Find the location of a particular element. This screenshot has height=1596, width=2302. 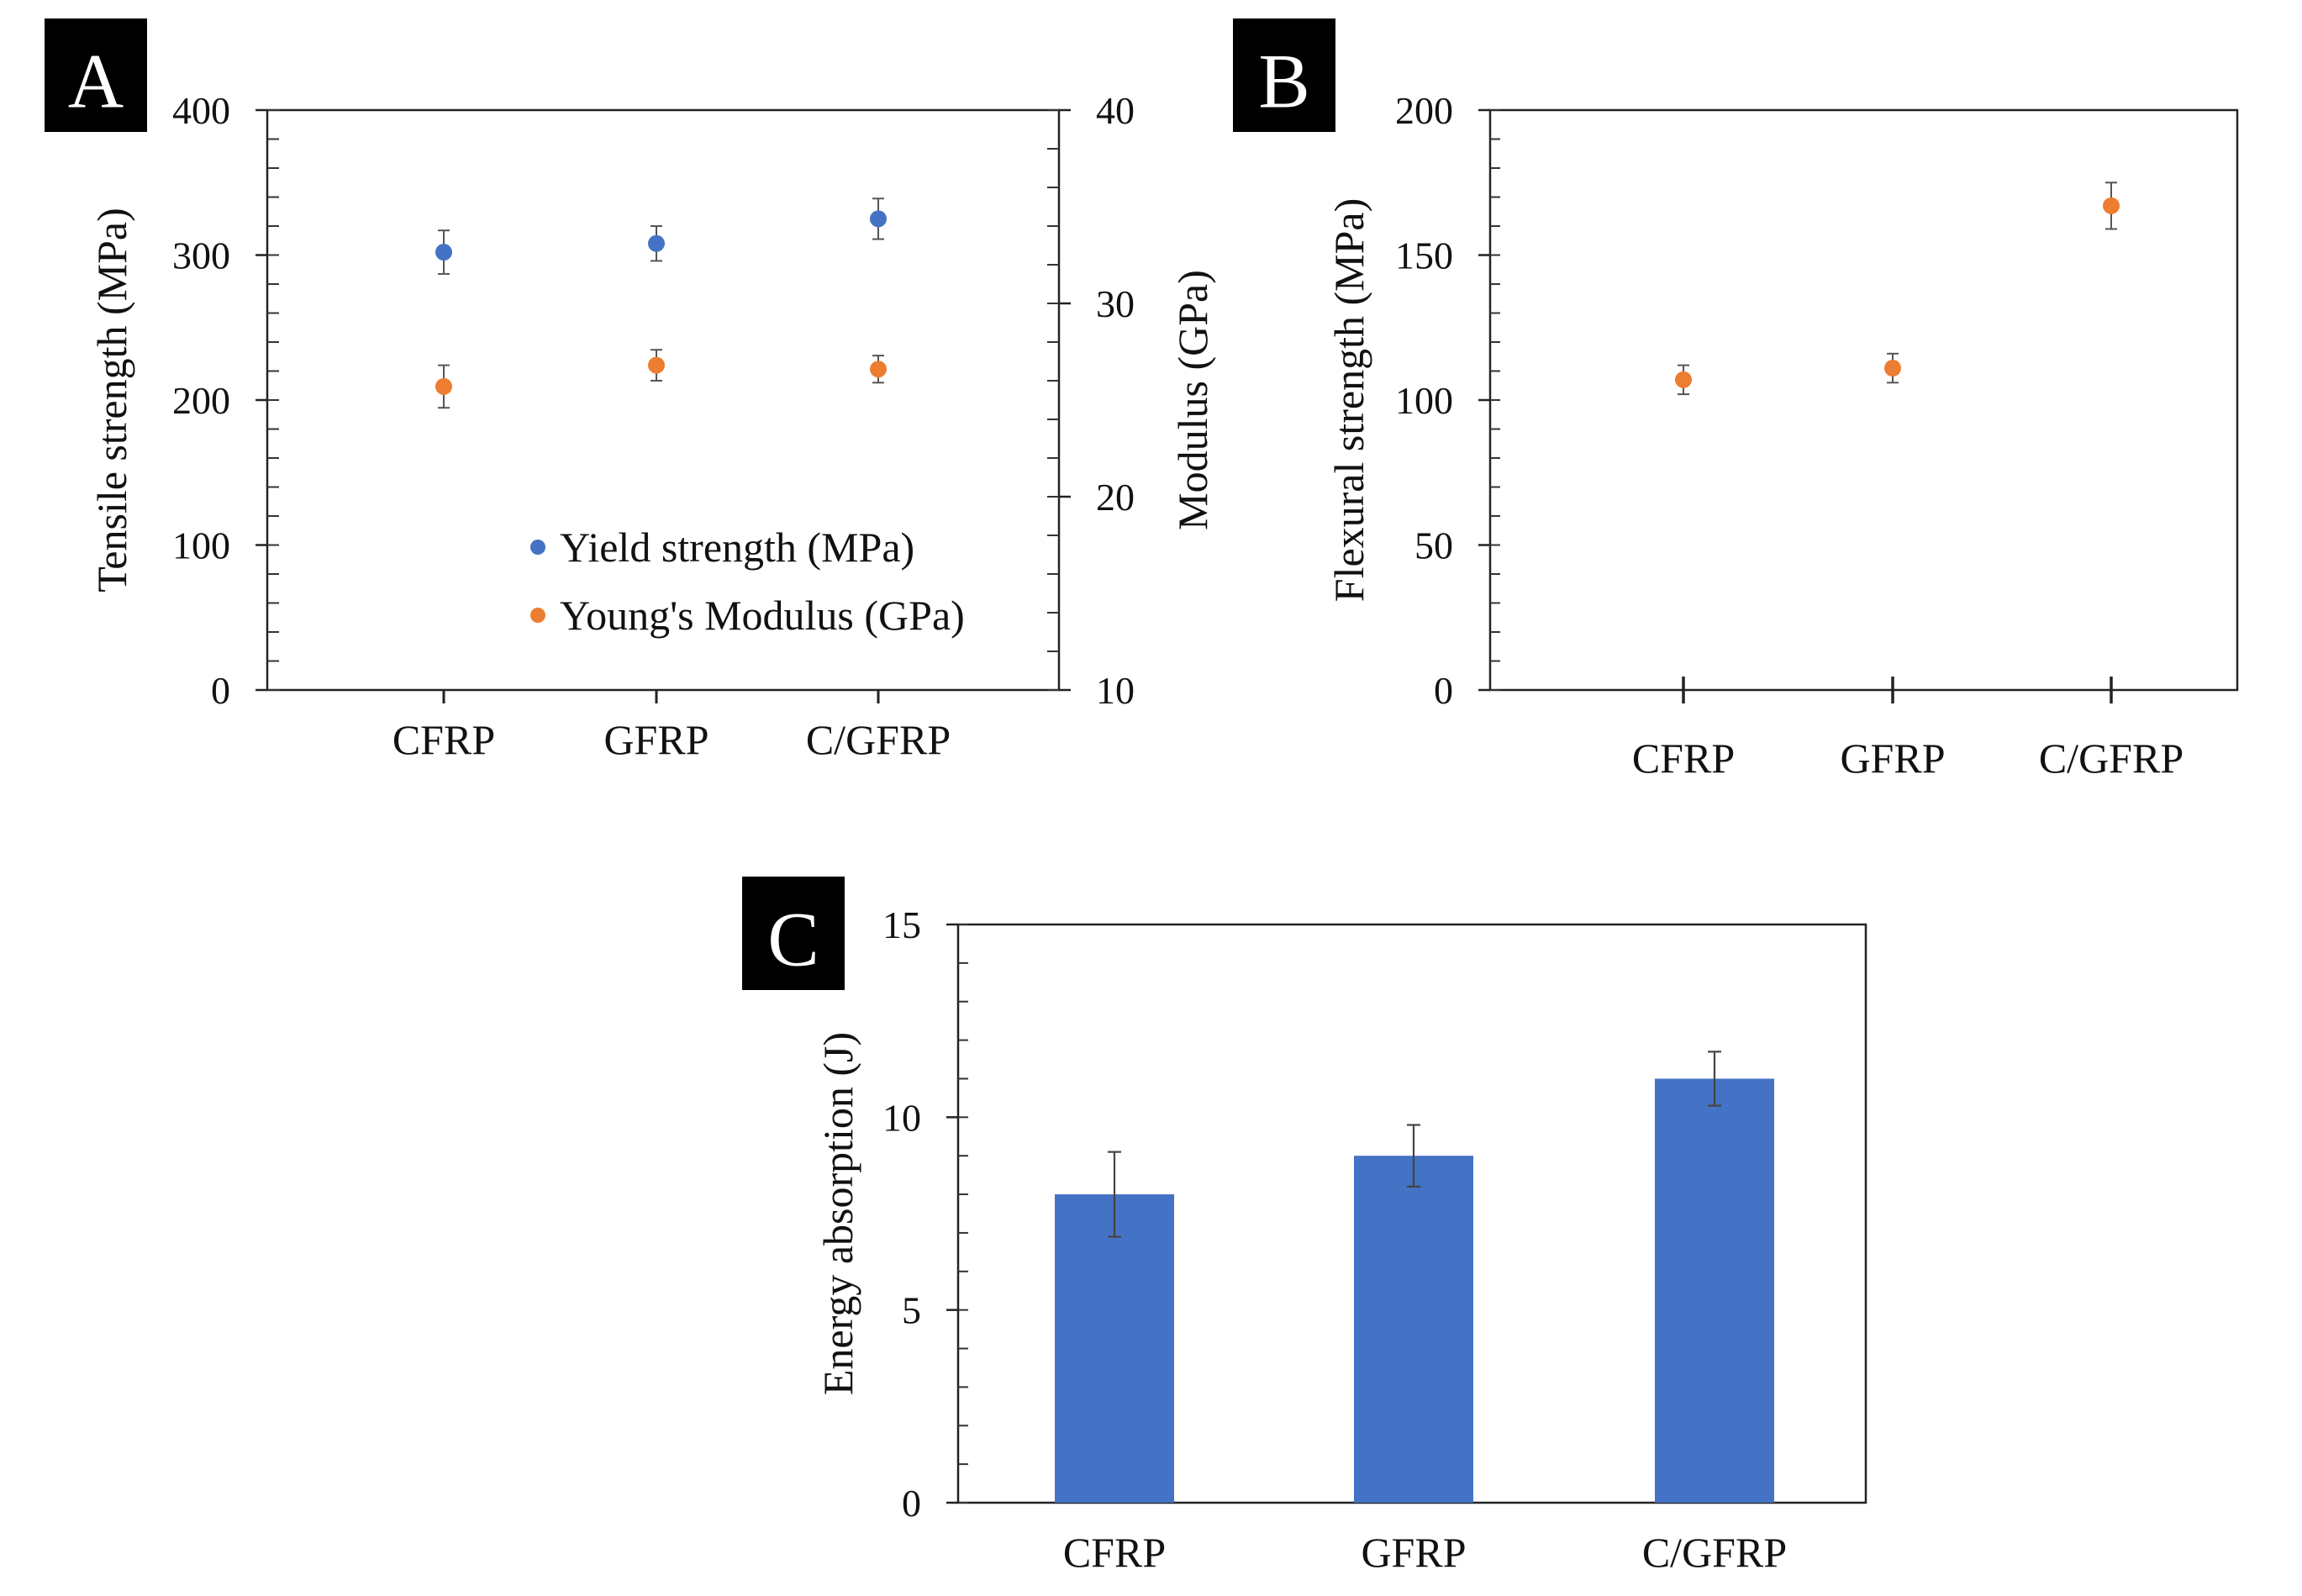

panel-b-left-tick-label: 50 is located at coordinates (1434, 545).